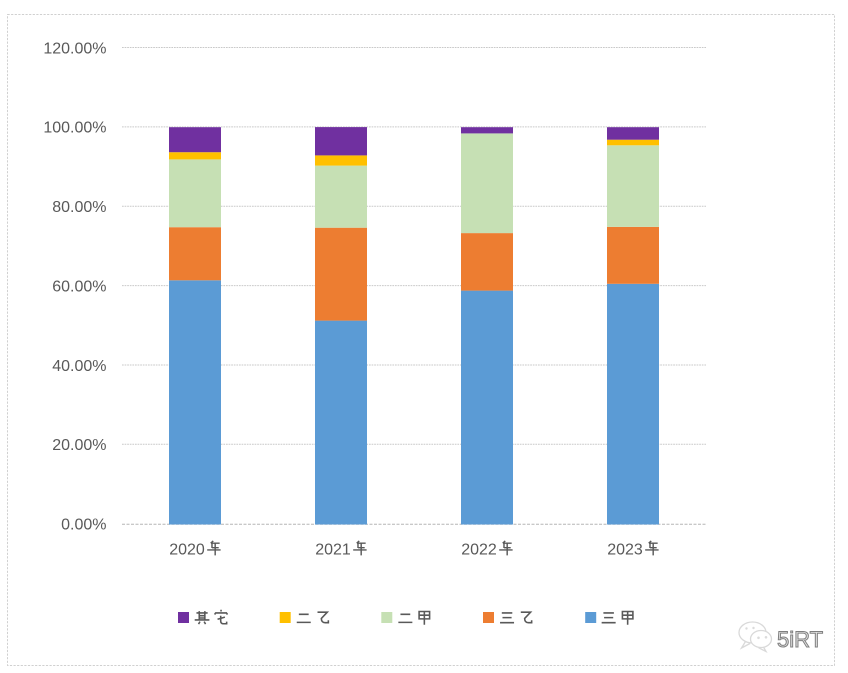 The image size is (848, 673). What do you see at coordinates (187, 550) in the screenshot?
I see `svg-text: 2020` at bounding box center [187, 550].